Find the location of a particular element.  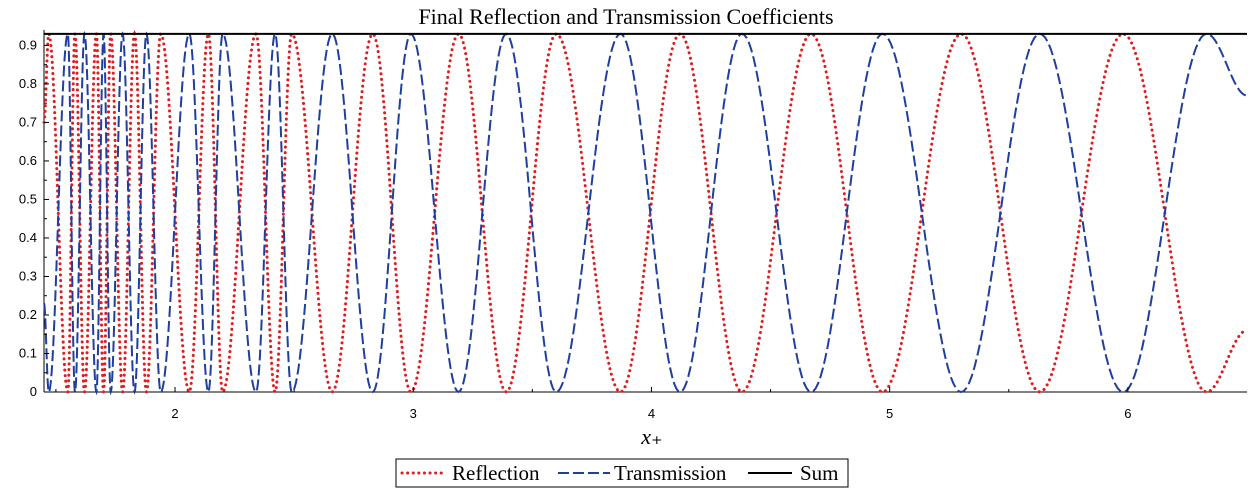

y-tick-label: 0.7 is located at coordinates (28, 121).